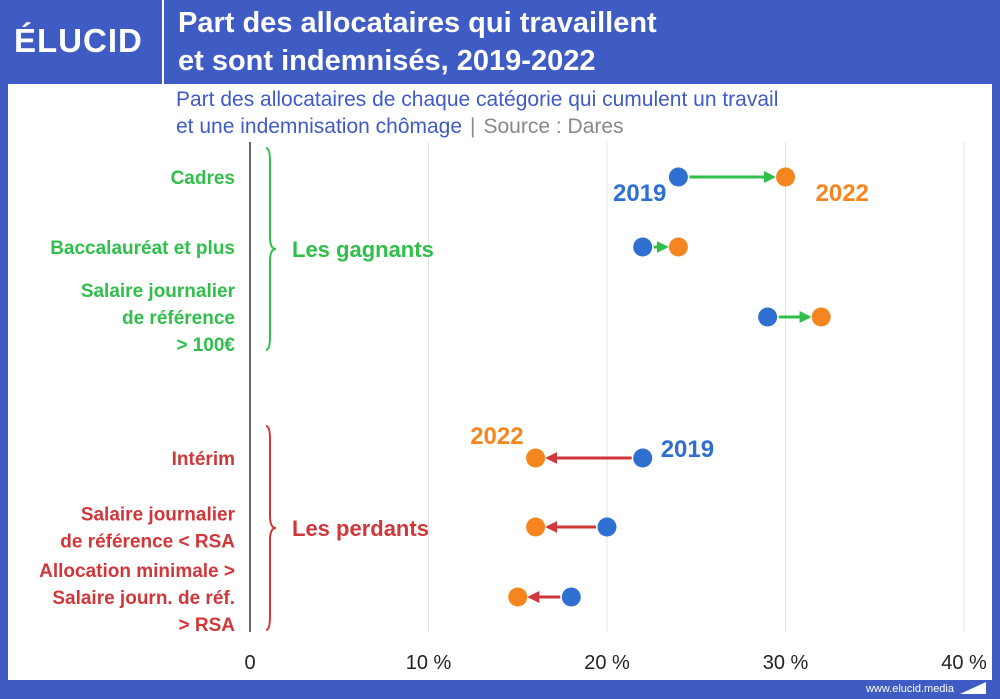 The image size is (1000, 699). What do you see at coordinates (687, 449) in the screenshot?
I see `annotation-label-3: 2019` at bounding box center [687, 449].